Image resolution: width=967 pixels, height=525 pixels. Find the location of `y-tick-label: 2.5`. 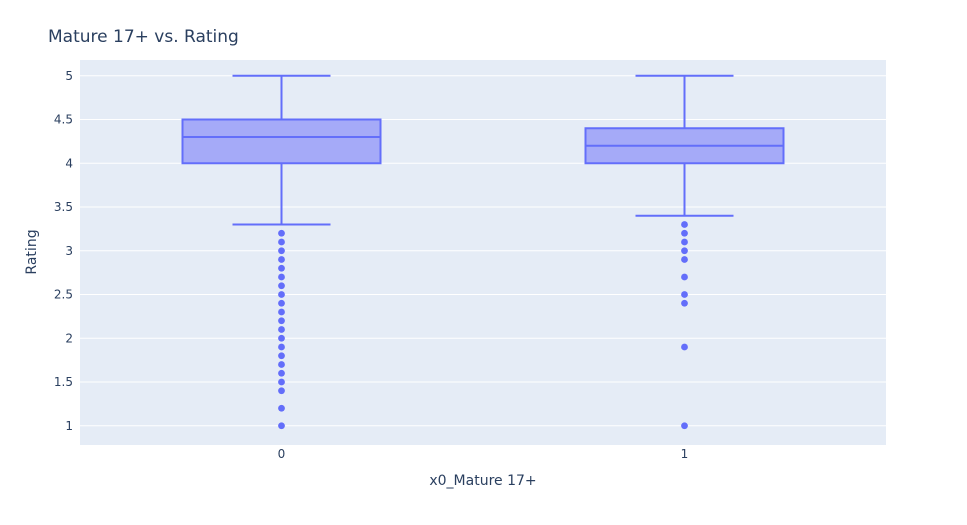

y-tick-label: 2.5 is located at coordinates (63, 295).